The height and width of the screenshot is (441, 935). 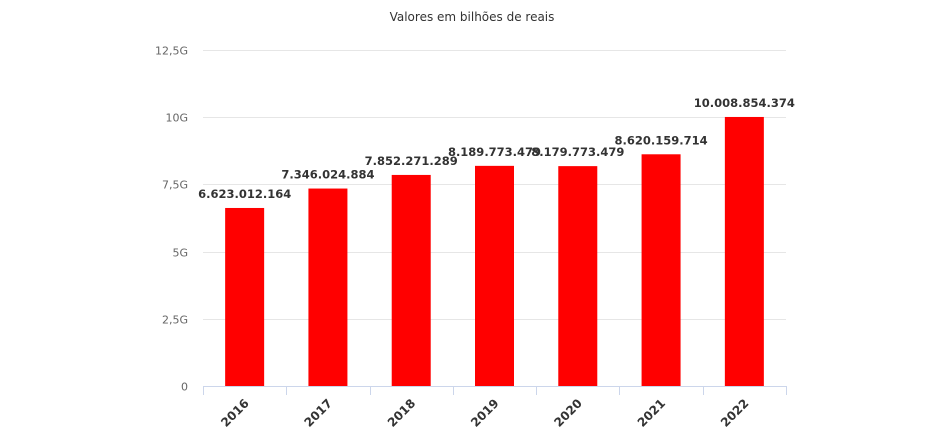 I want to click on bar-2016, so click(x=245, y=296).